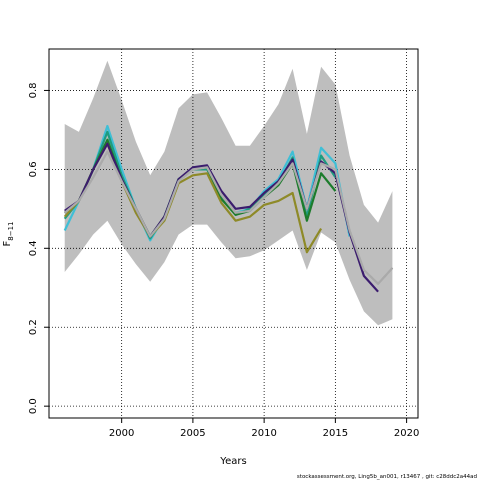 This screenshot has height=480, width=480. I want to click on x-axis-label: Years, so click(232, 461).